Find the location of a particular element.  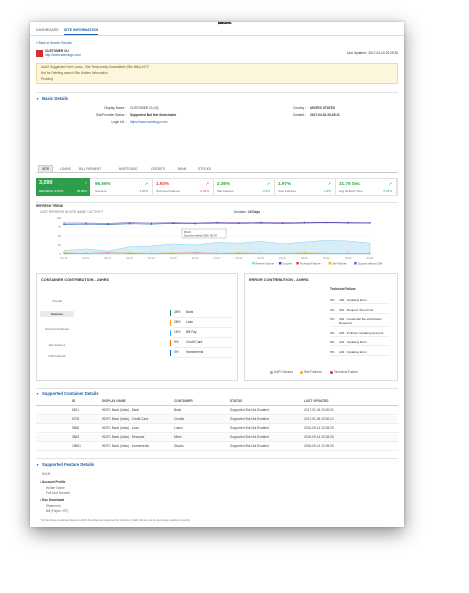

created-label: Created : is located at coordinates (299, 115).